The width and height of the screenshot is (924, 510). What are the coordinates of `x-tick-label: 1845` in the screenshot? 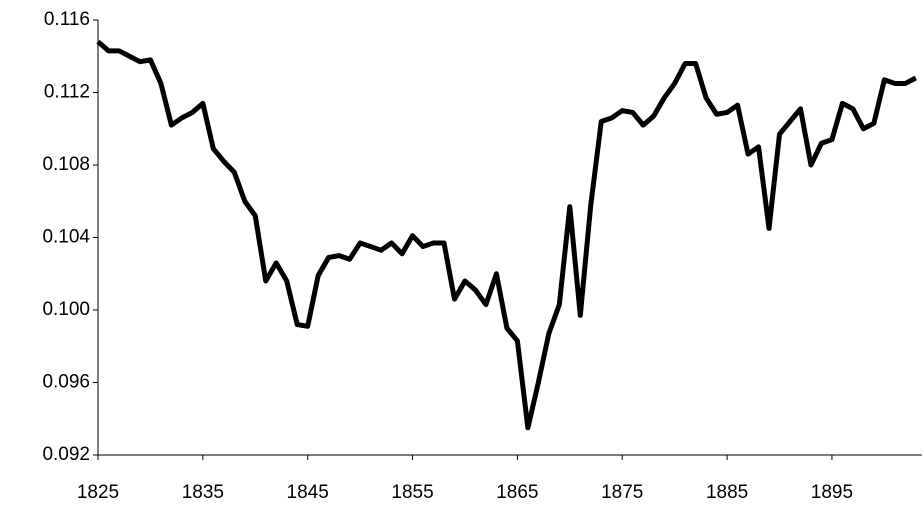 It's located at (308, 492).